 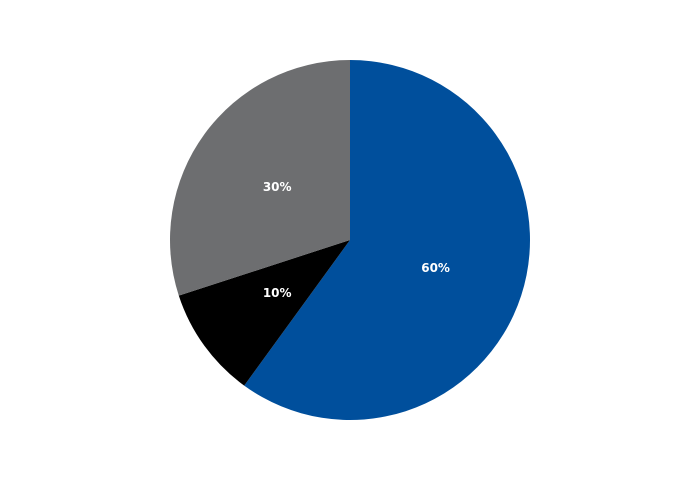 I want to click on slice-label-0: 60%, so click(x=435, y=268).